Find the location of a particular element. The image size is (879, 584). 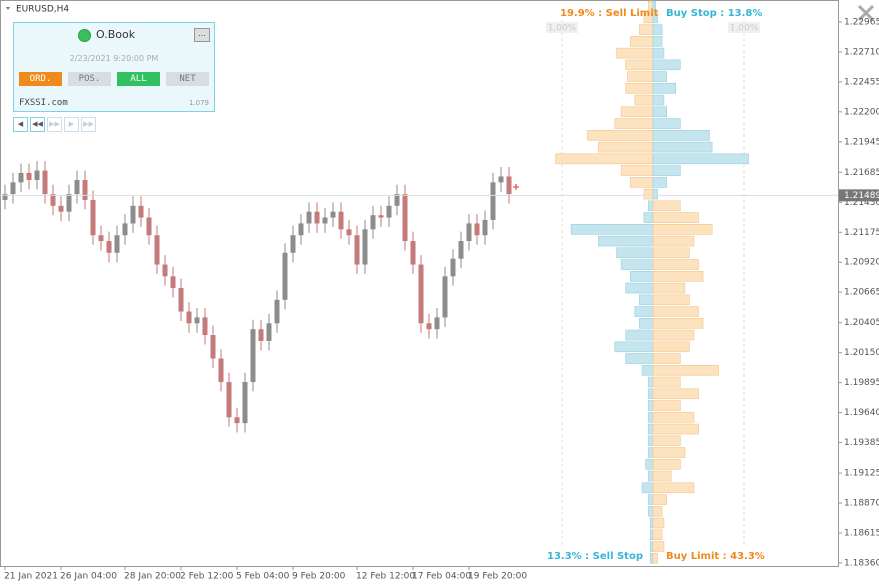

playback-controls: ◀ ◀◀ ▶▶ ▶ ▶▶ is located at coordinates (54, 124).